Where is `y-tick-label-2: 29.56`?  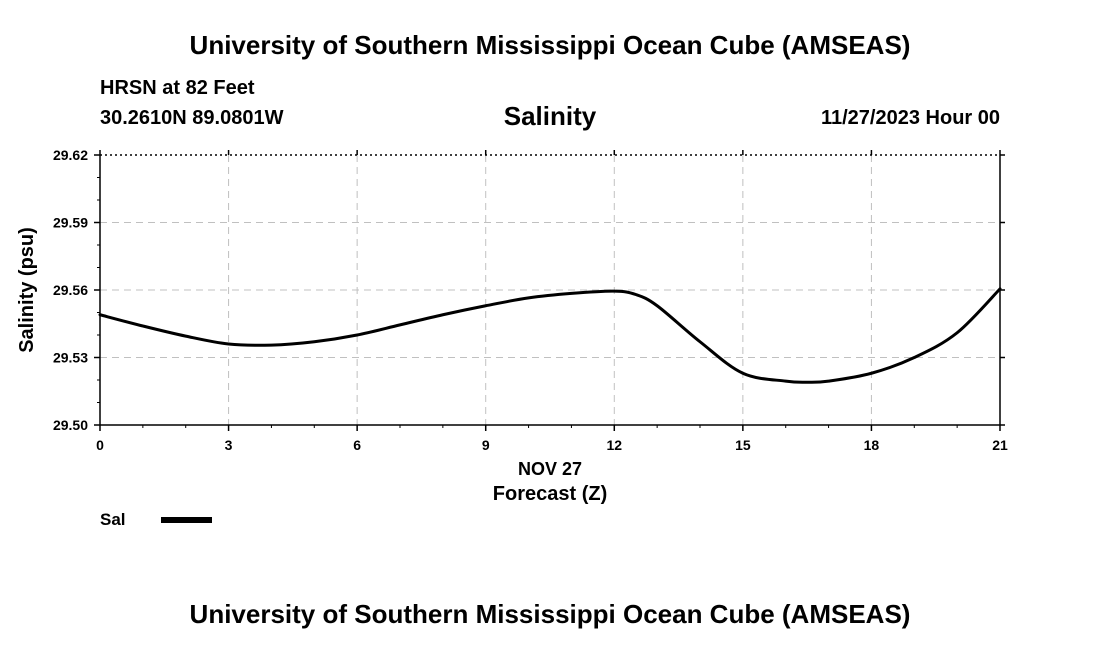 y-tick-label-2: 29.56 is located at coordinates (70, 290).